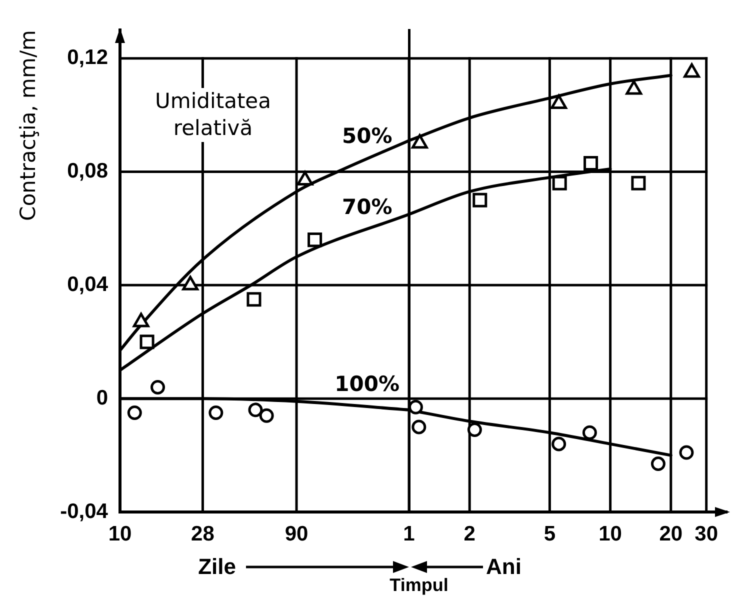 The width and height of the screenshot is (739, 610). I want to click on x-tick-label: 2, so click(470, 534).